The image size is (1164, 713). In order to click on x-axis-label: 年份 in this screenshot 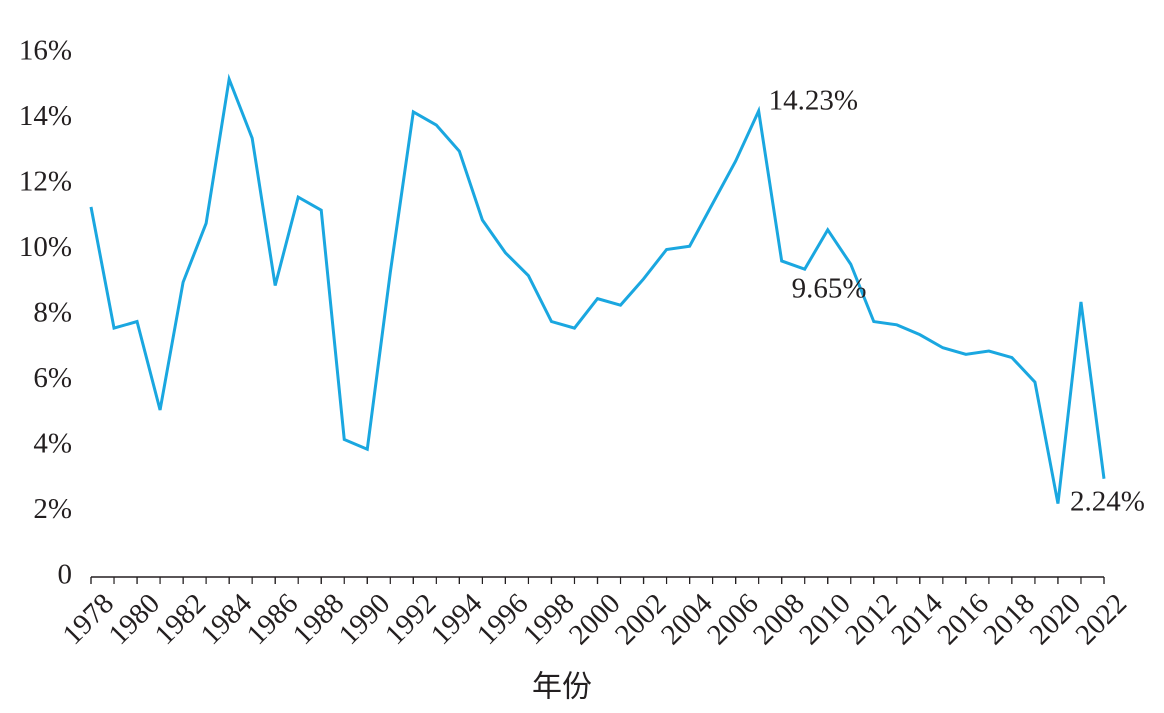, I will do `click(562, 687)`.